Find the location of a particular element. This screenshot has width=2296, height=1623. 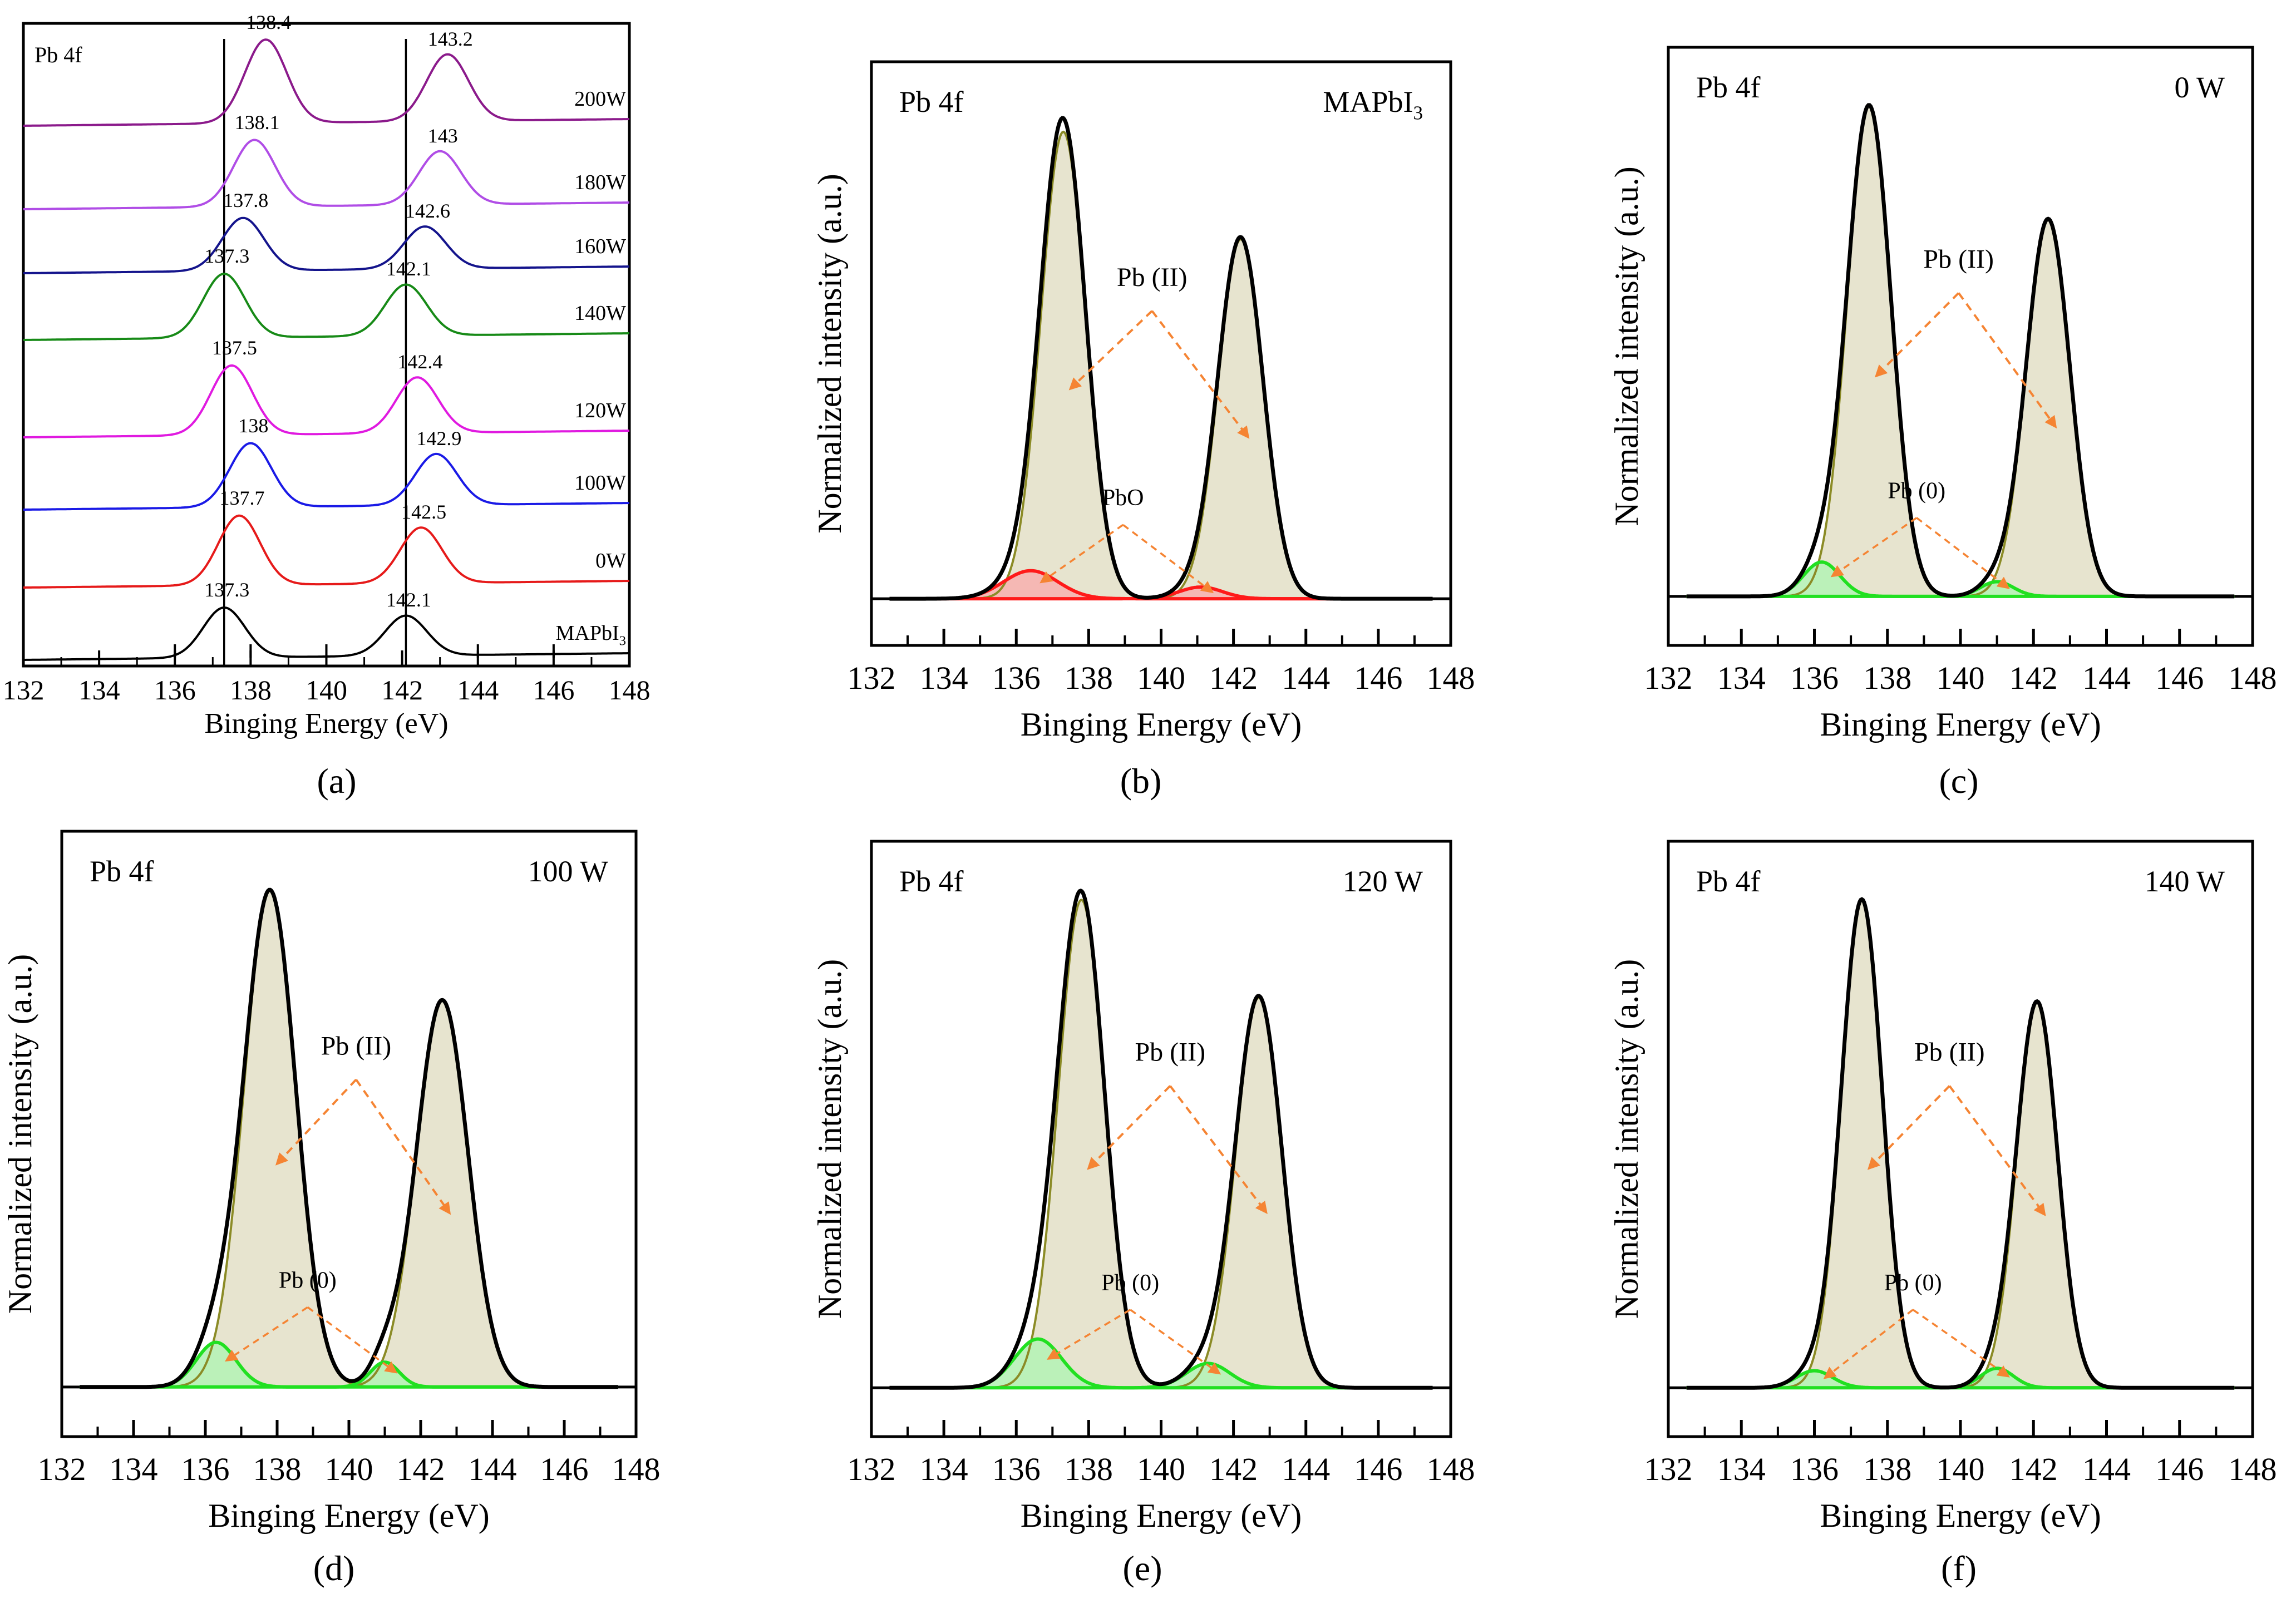

panel-caption: (c) is located at coordinates (1958, 781).